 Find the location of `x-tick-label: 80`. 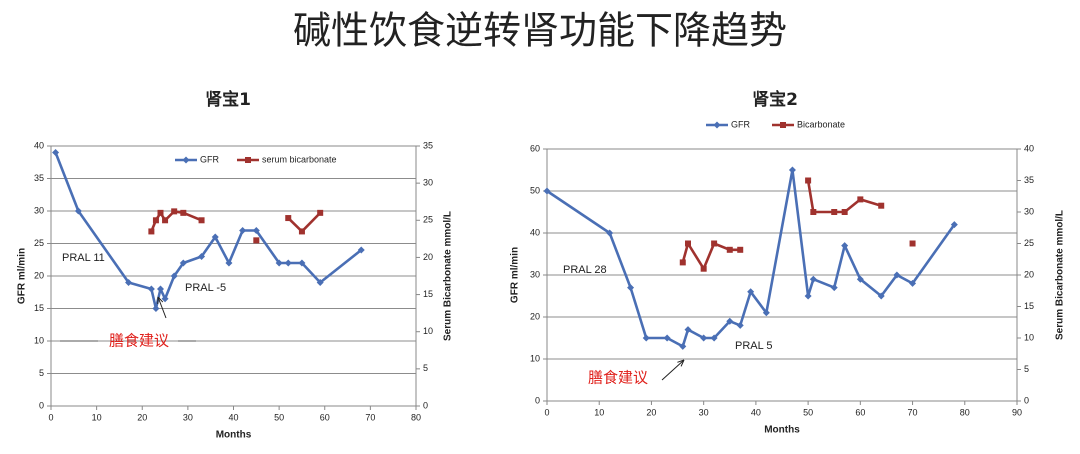

x-tick-label: 80 is located at coordinates (965, 412).